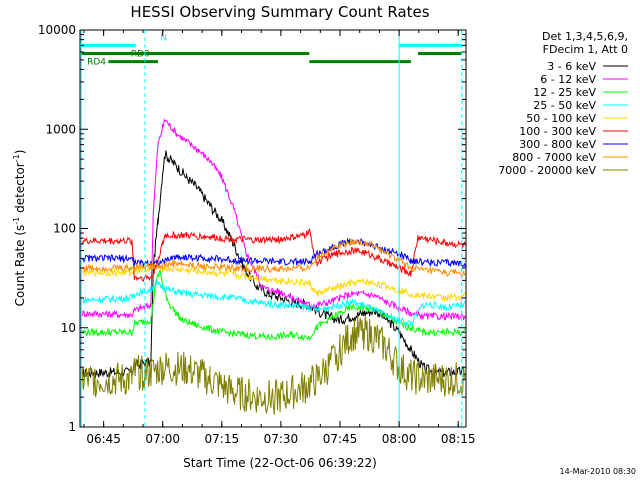 The image size is (640, 480). Describe the element at coordinates (60, 129) in the screenshot. I see `y-tick-label: 1000` at that location.